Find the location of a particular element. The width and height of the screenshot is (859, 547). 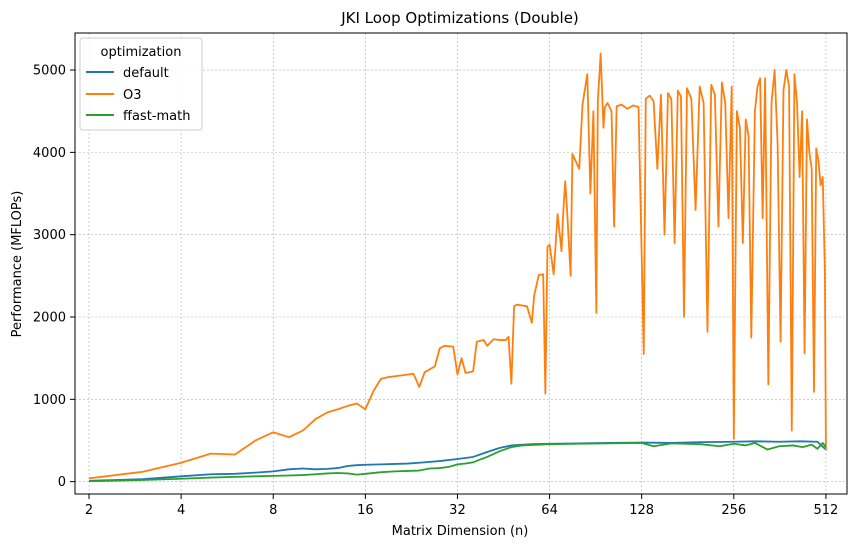

y-tick-label: 3000 is located at coordinates (49, 235).